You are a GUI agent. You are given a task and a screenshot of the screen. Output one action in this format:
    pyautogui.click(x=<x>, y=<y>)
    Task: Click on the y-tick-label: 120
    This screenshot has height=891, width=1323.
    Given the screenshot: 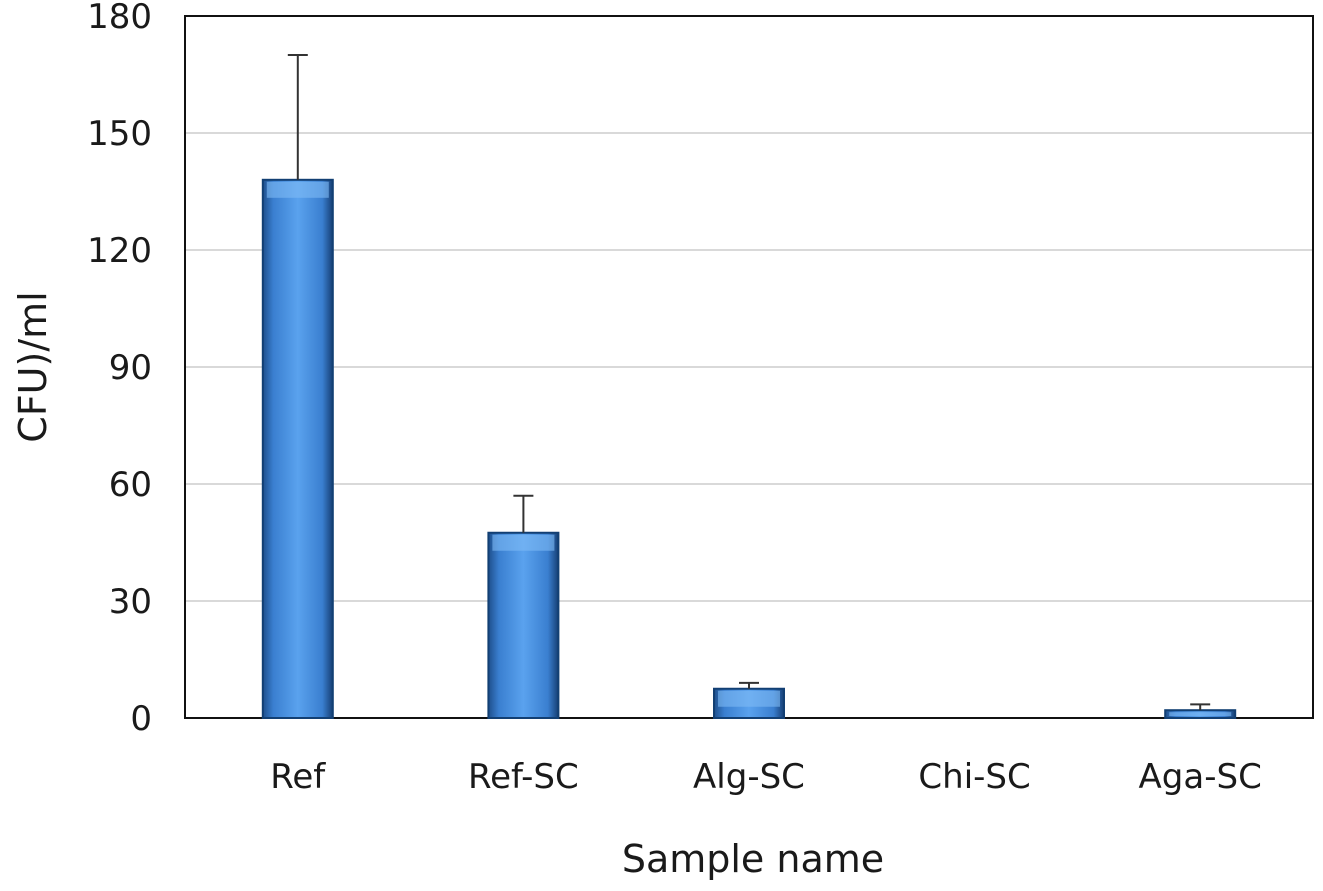 What is the action you would take?
    pyautogui.click(x=119, y=251)
    